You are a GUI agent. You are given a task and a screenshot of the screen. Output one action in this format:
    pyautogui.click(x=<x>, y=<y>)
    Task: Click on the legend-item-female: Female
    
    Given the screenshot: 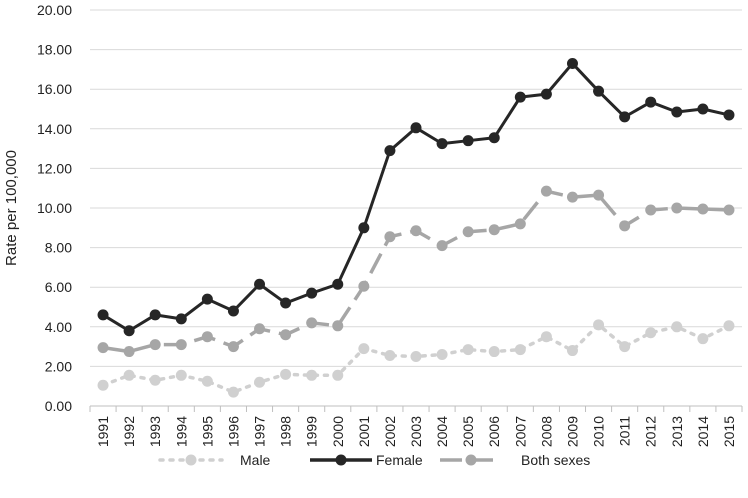 What is the action you would take?
    pyautogui.click(x=366, y=460)
    